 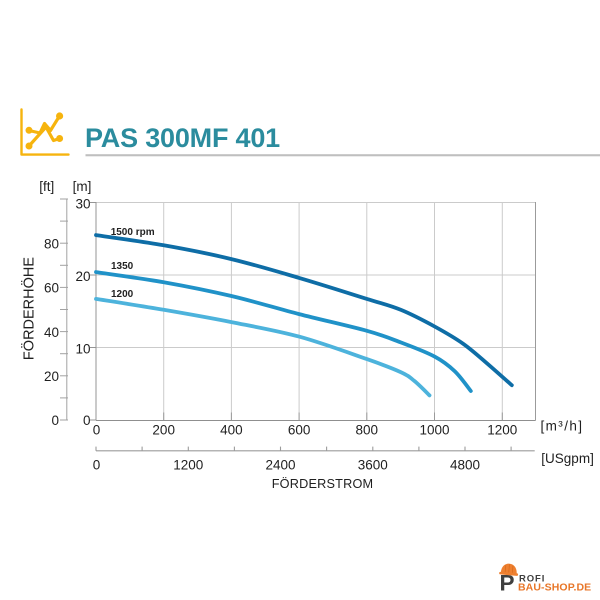 What do you see at coordinates (122, 266) in the screenshot?
I see `svg-text: 1350` at bounding box center [122, 266].